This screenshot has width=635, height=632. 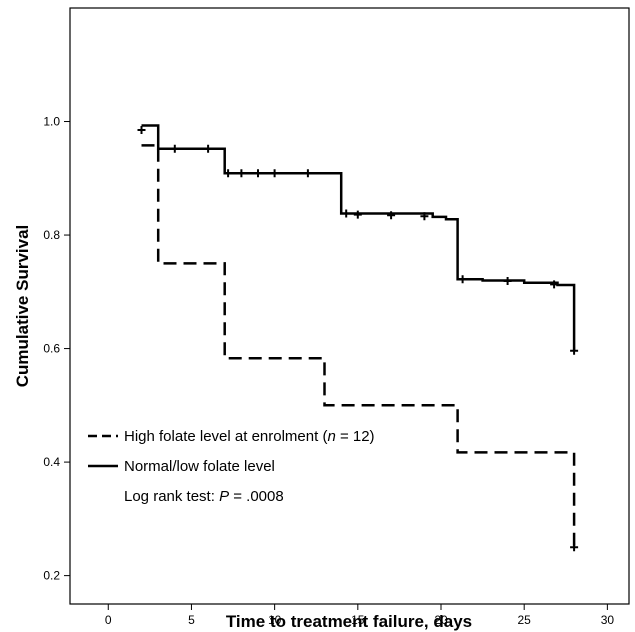 I want to click on legend-entry-high-folate: High folate level at enrolment (n = 12), so click(x=249, y=436).